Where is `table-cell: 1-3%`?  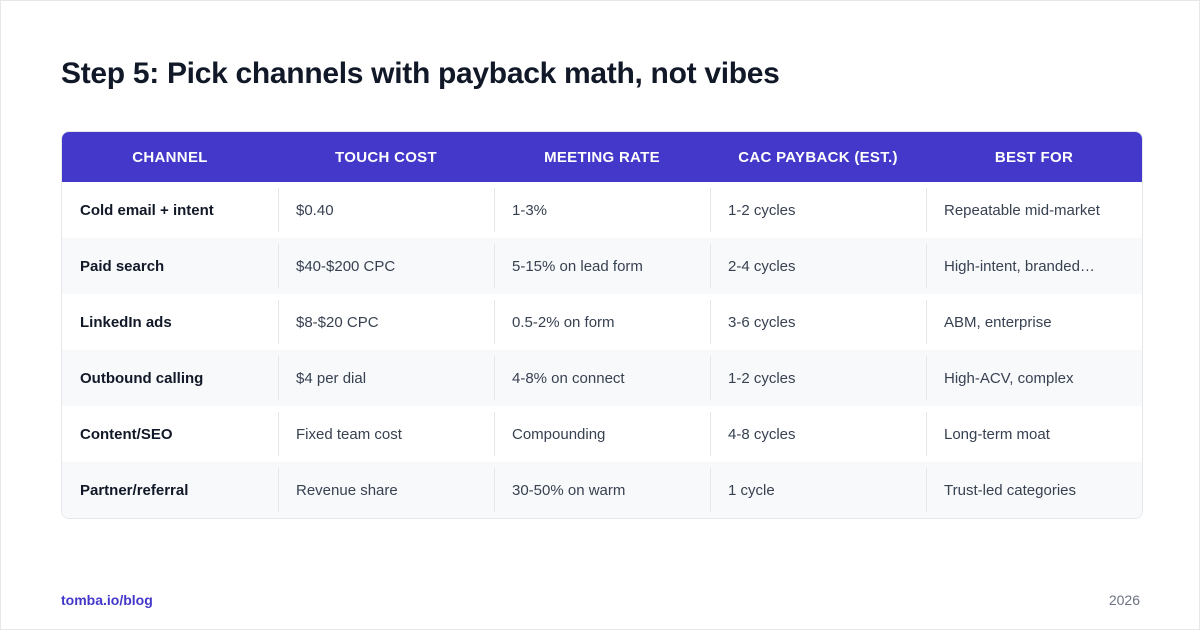 table-cell: 1-3% is located at coordinates (602, 210).